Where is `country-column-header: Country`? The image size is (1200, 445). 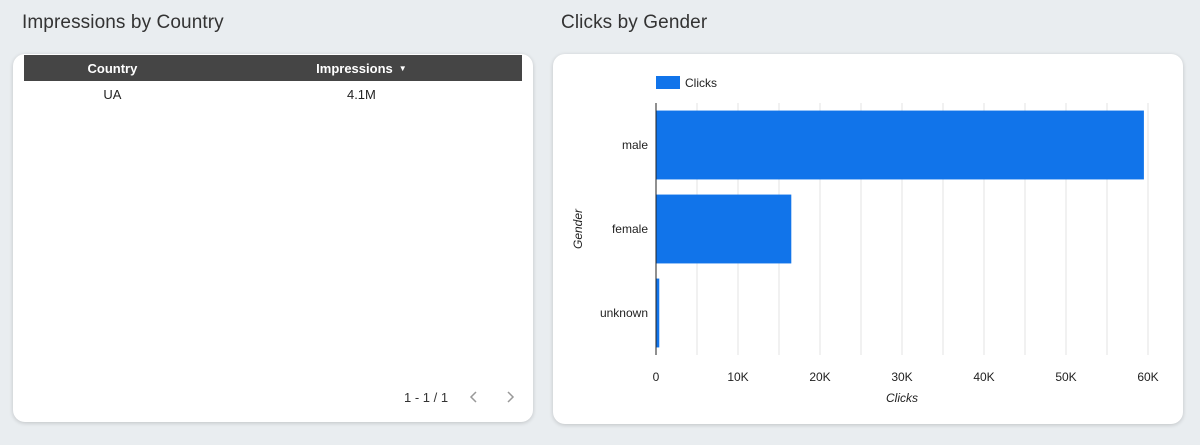
country-column-header: Country is located at coordinates (112, 68).